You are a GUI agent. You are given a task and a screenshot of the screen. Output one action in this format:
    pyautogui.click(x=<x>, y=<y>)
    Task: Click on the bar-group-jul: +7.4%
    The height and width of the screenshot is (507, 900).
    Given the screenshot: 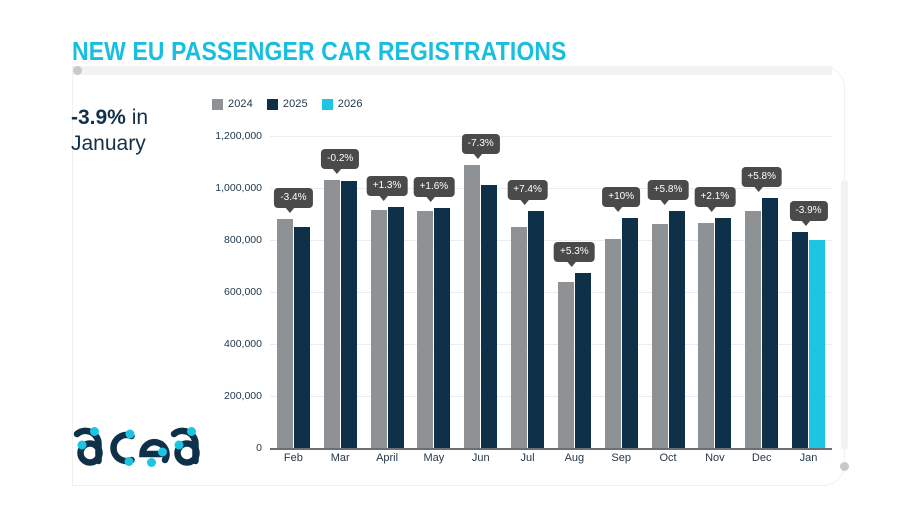 What is the action you would take?
    pyautogui.click(x=527, y=288)
    